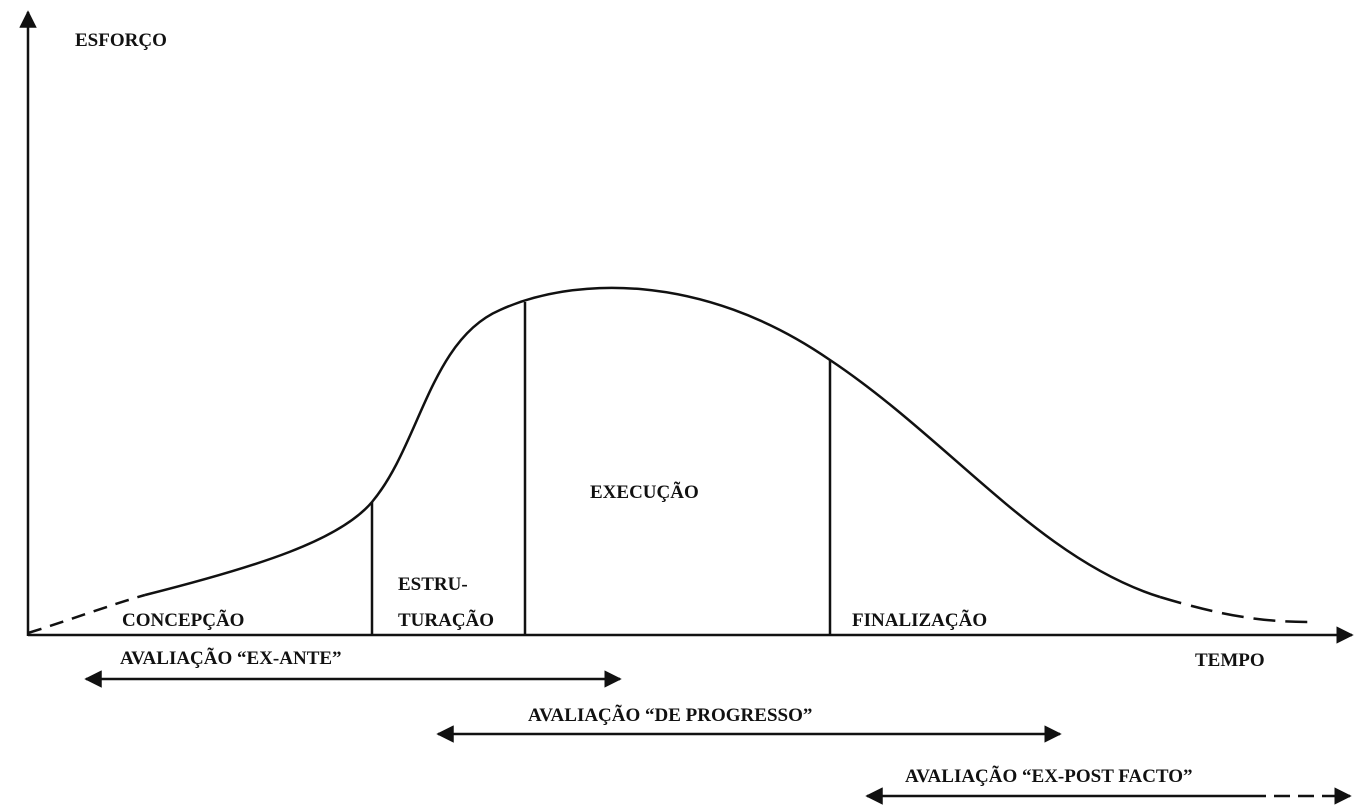  What do you see at coordinates (446, 620) in the screenshot?
I see `phase-label: TURAÇÃO` at bounding box center [446, 620].